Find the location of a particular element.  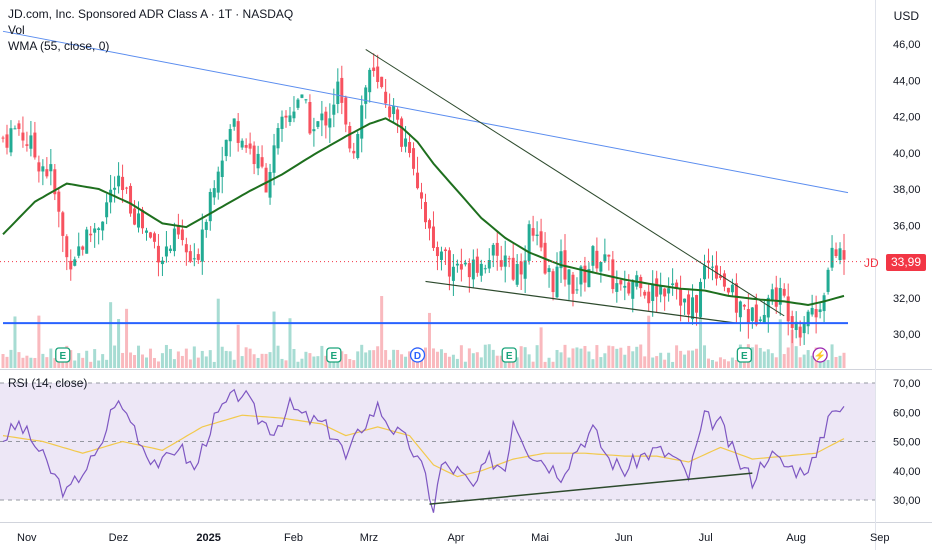

volume-legend: Vol is located at coordinates (16, 30).